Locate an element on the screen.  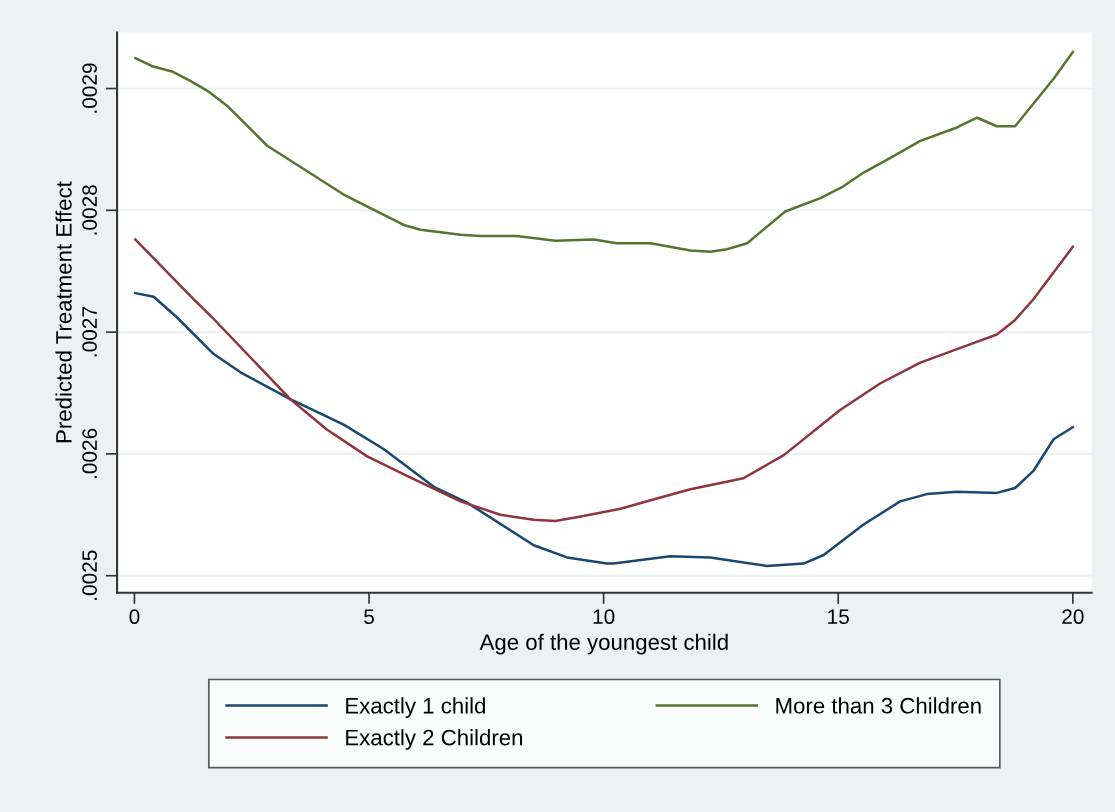
y-axis-title: Predicted Treatment Effect is located at coordinates (63, 312).